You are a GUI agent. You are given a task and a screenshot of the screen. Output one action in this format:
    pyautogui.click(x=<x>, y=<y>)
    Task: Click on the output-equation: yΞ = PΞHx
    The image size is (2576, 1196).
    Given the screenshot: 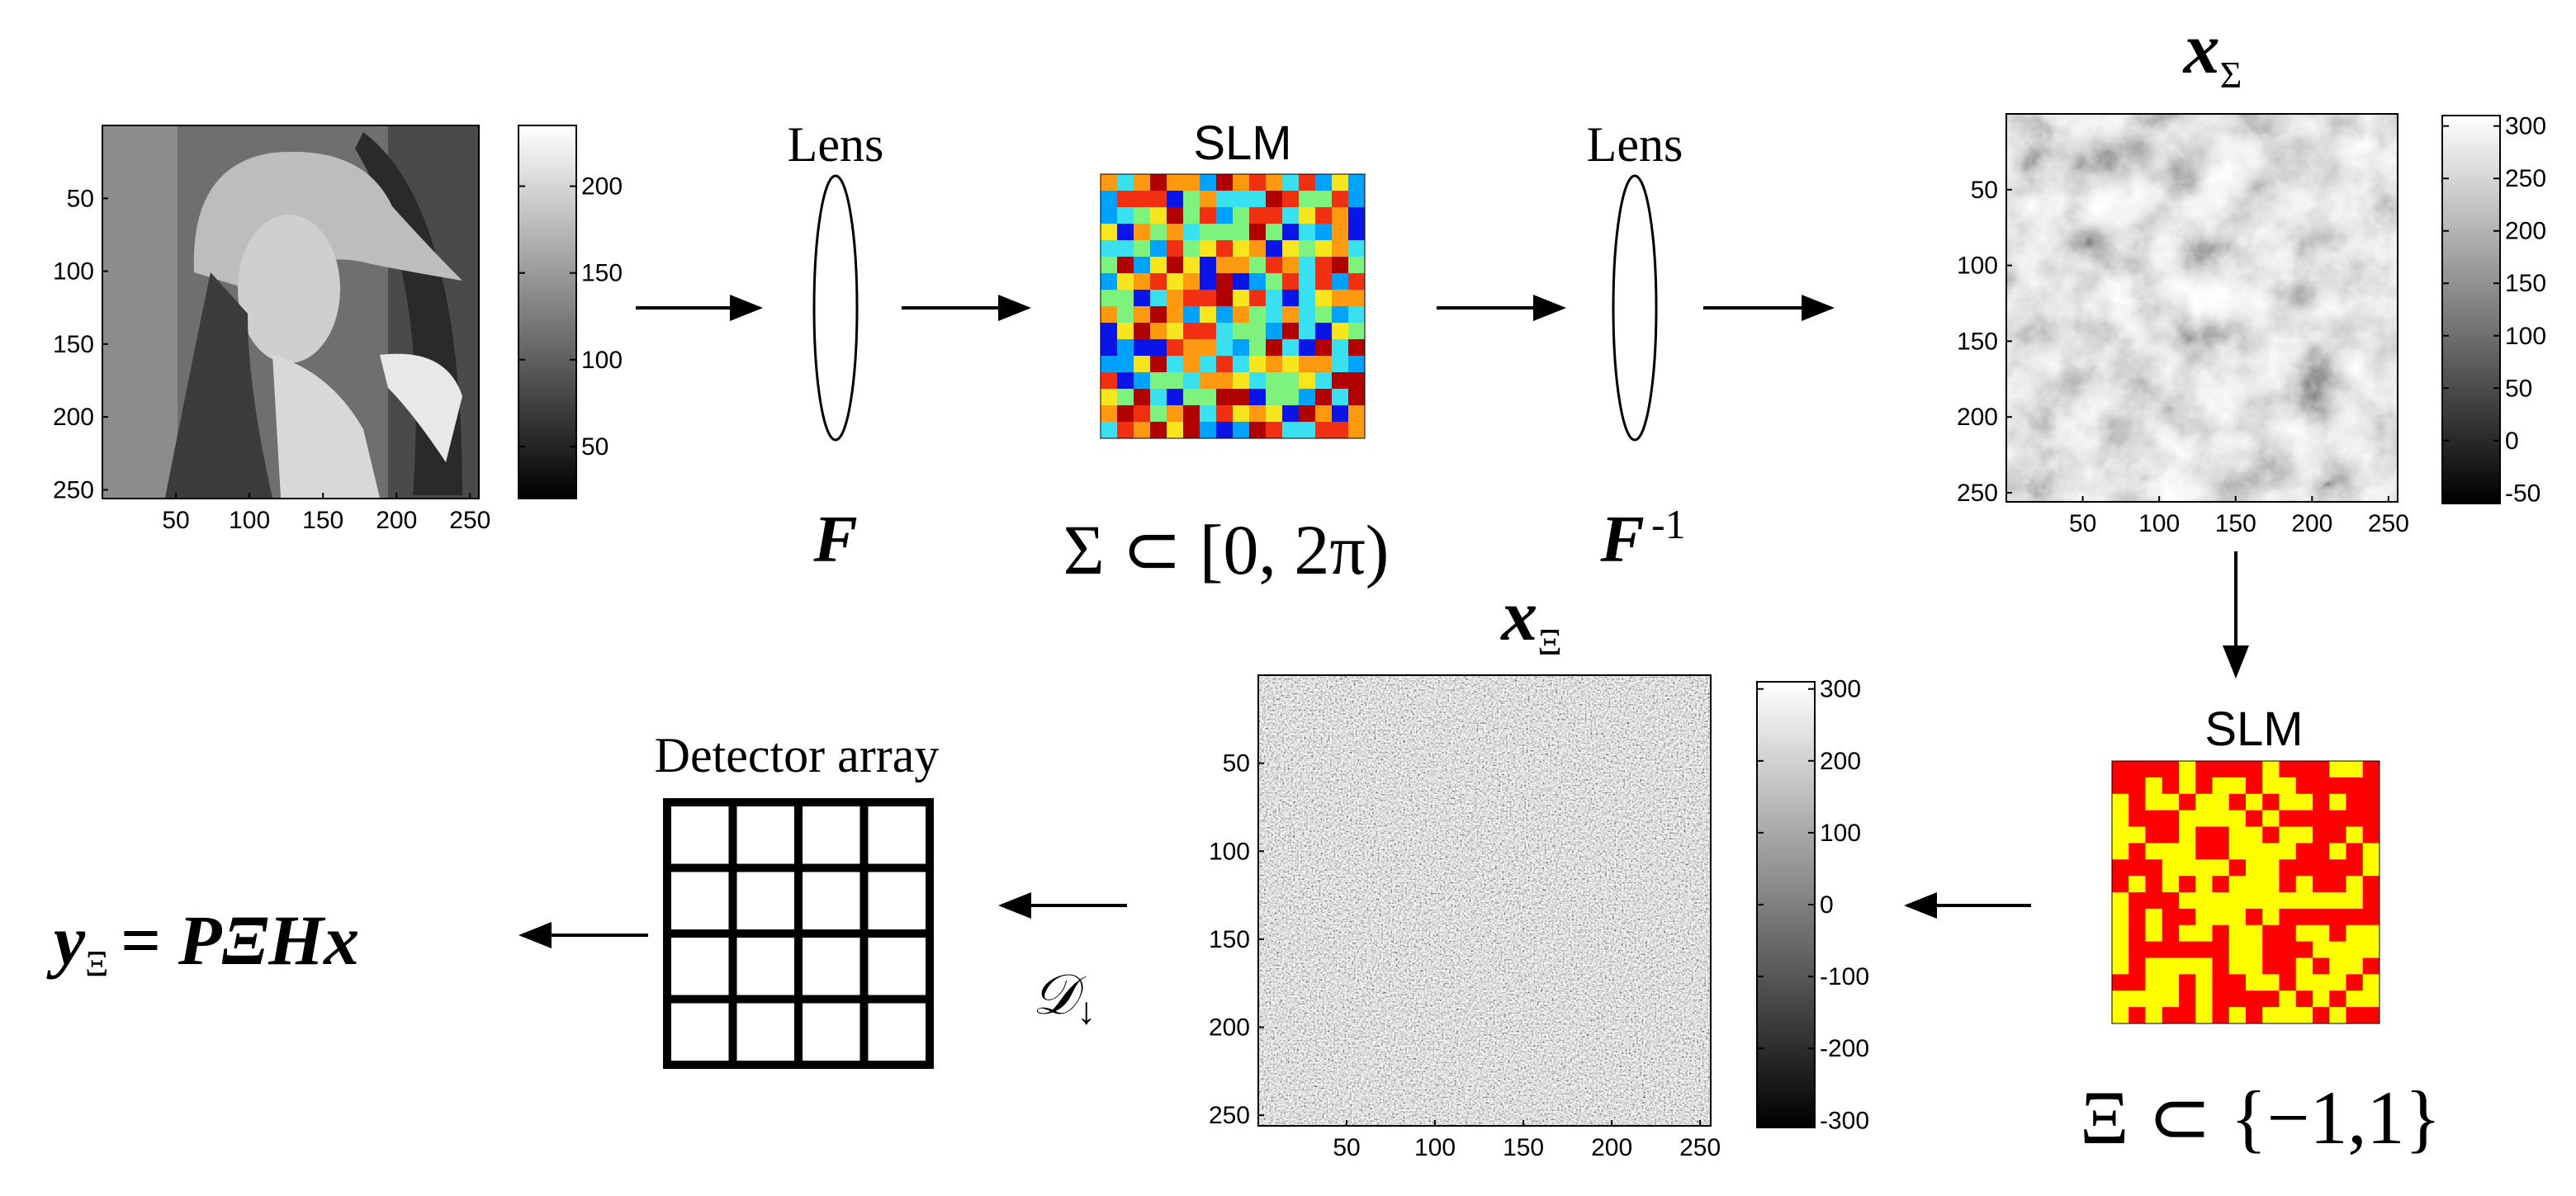 What is the action you would take?
    pyautogui.click(x=202, y=942)
    